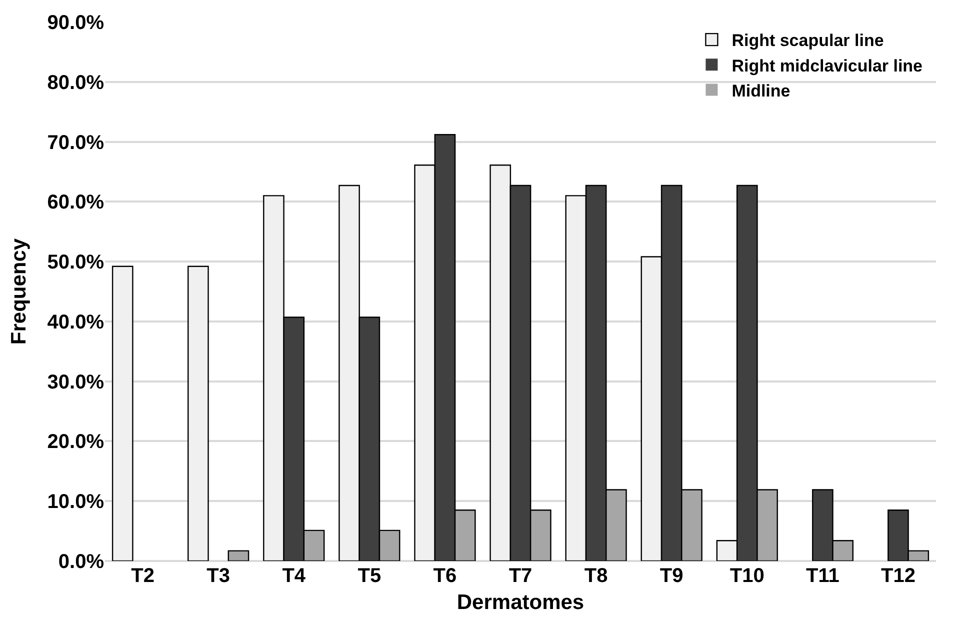  What do you see at coordinates (898, 576) in the screenshot?
I see `x-tick-label: T12` at bounding box center [898, 576].